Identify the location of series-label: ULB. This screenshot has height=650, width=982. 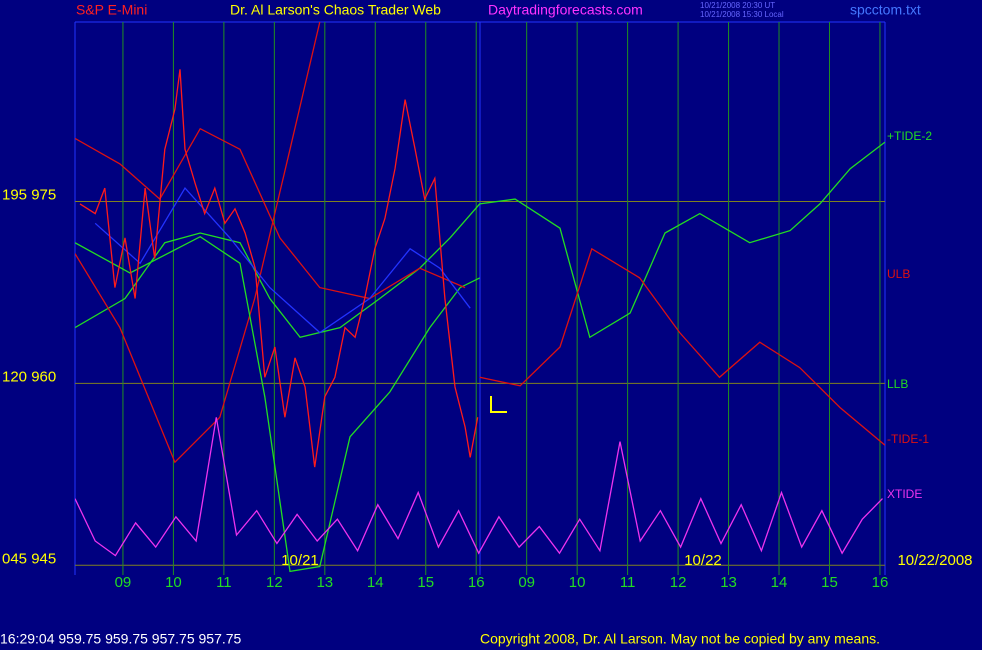
(898, 274).